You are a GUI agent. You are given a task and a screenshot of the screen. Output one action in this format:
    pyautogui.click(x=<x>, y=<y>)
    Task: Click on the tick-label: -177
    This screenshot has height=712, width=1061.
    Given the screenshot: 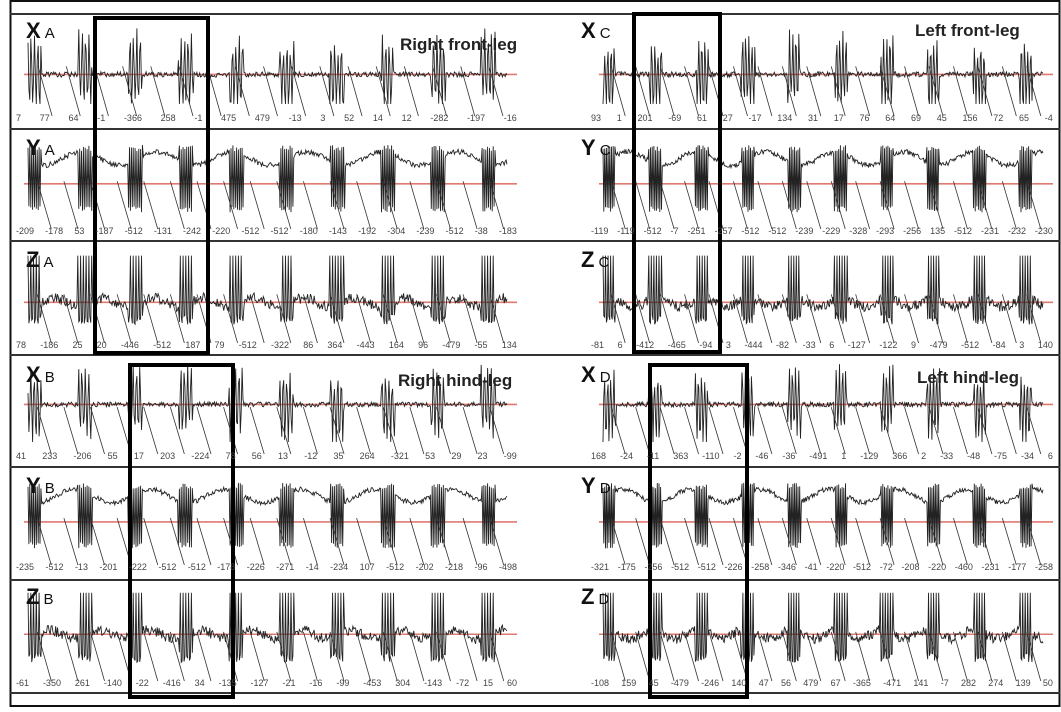 What is the action you would take?
    pyautogui.click(x=1017, y=567)
    